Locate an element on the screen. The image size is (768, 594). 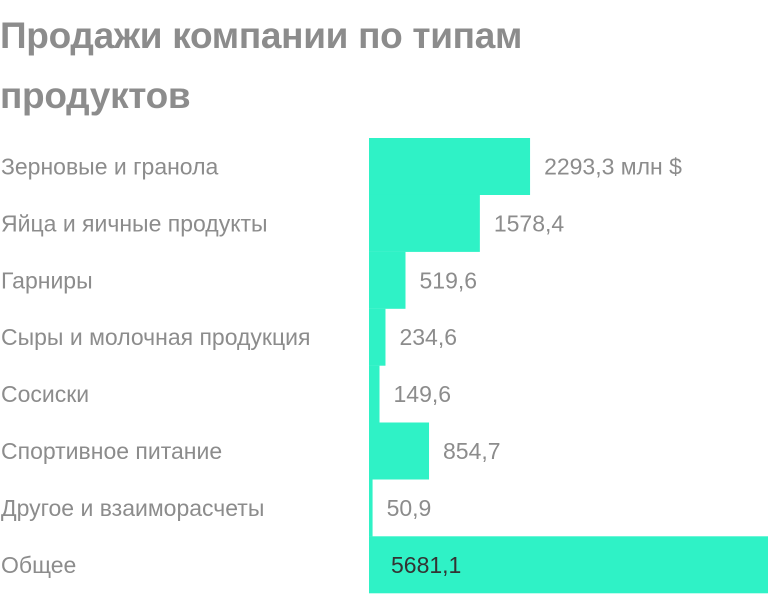
value-label-0: 2293,3 млн $ is located at coordinates (613, 167).